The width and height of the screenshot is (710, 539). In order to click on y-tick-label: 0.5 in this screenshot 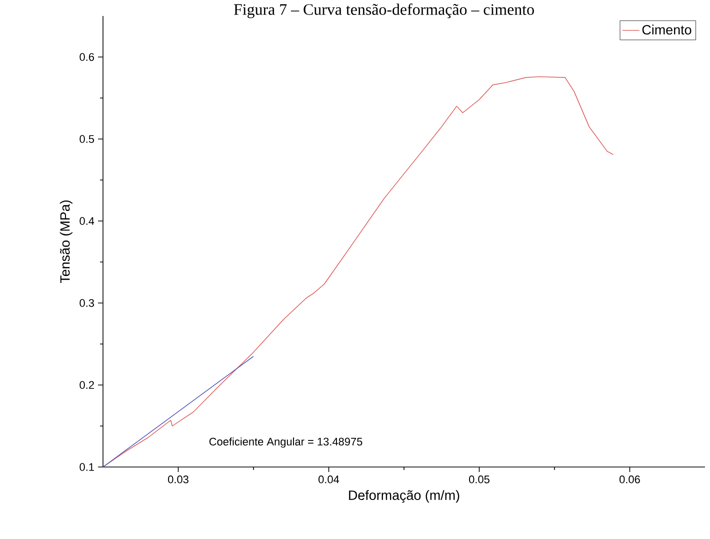, I will do `click(87, 139)`.